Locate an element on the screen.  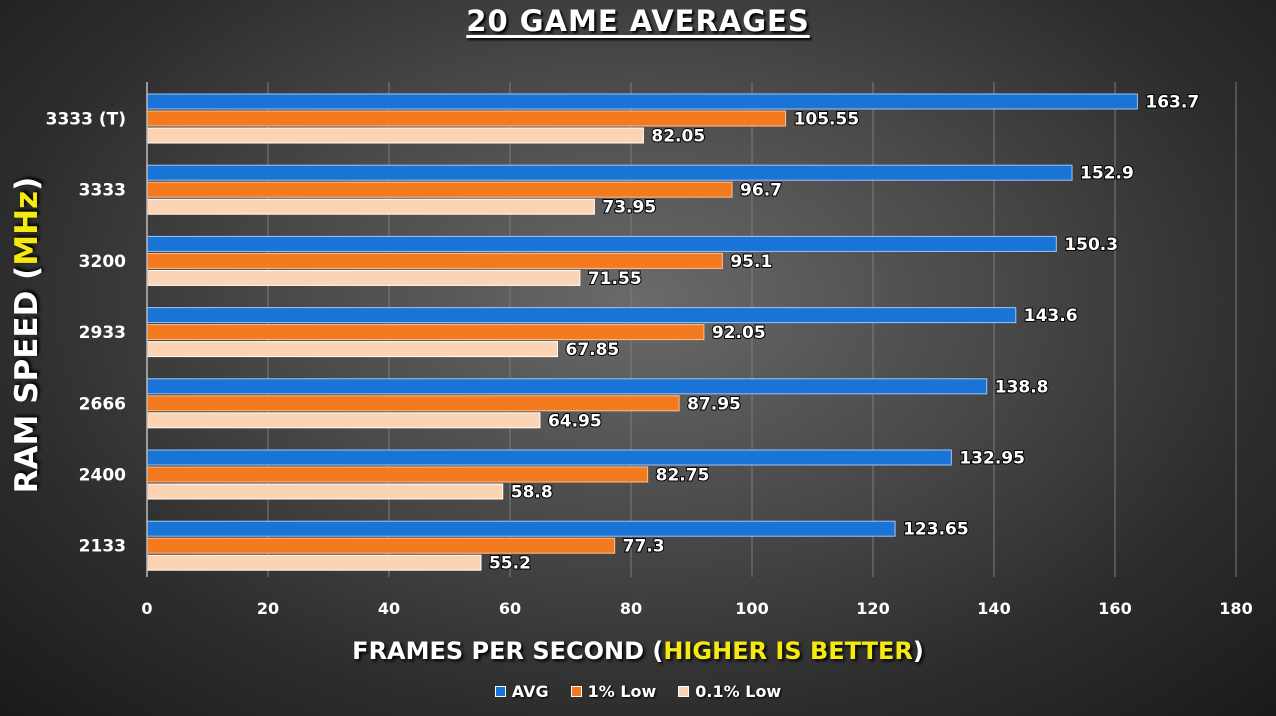
legend-swatch-avg is located at coordinates (500, 691).